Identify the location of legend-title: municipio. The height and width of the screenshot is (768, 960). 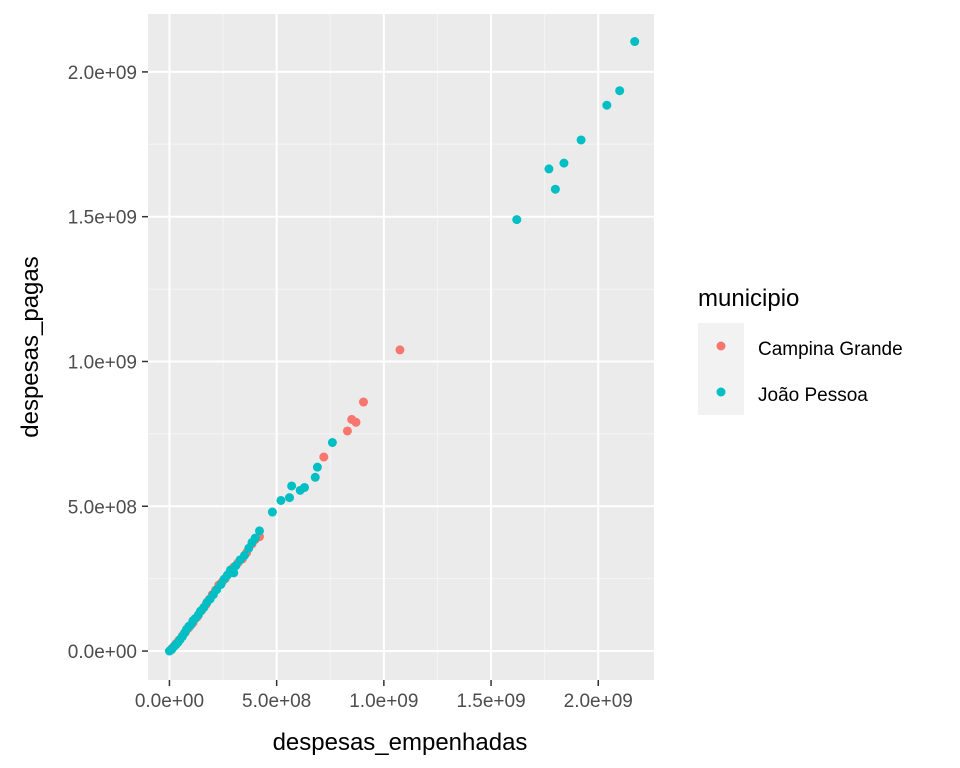
(748, 298).